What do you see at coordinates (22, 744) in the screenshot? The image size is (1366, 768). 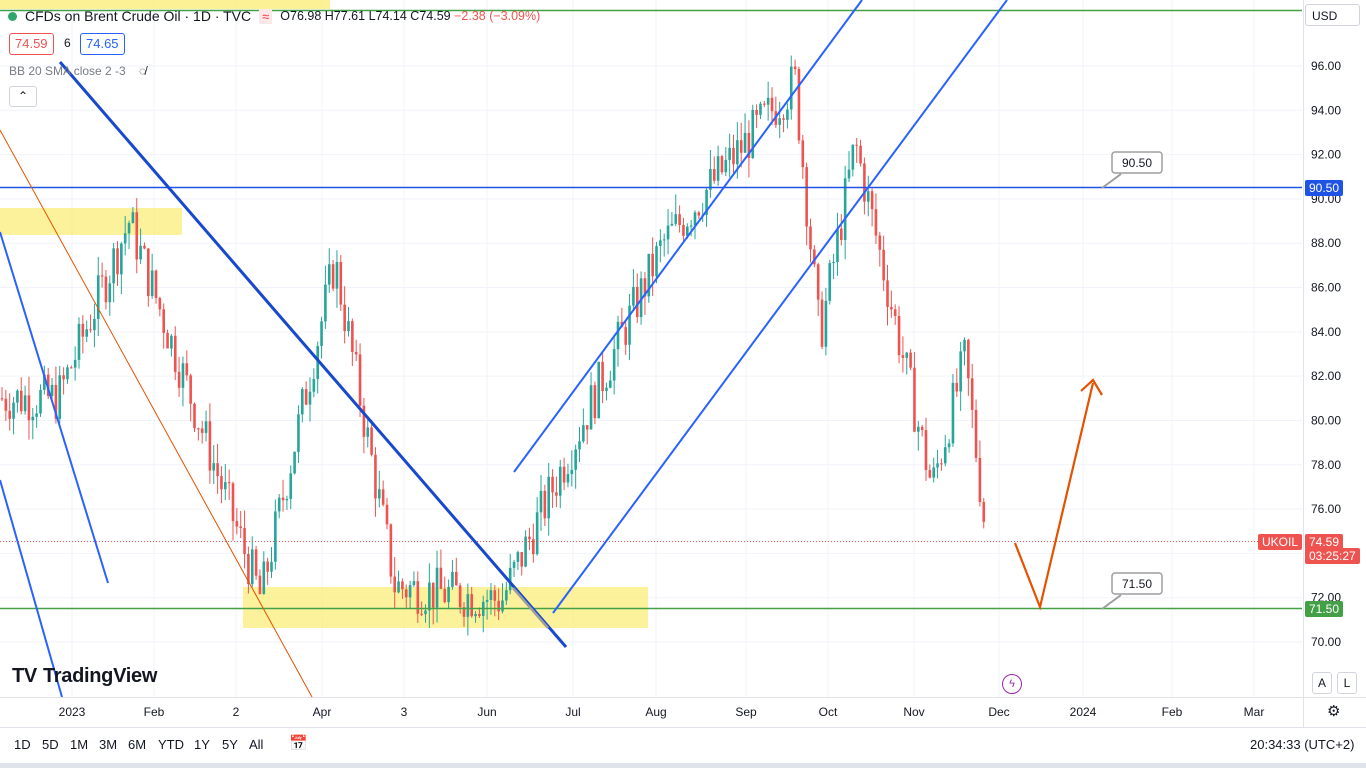 I see `timeframe-1d: 1D` at bounding box center [22, 744].